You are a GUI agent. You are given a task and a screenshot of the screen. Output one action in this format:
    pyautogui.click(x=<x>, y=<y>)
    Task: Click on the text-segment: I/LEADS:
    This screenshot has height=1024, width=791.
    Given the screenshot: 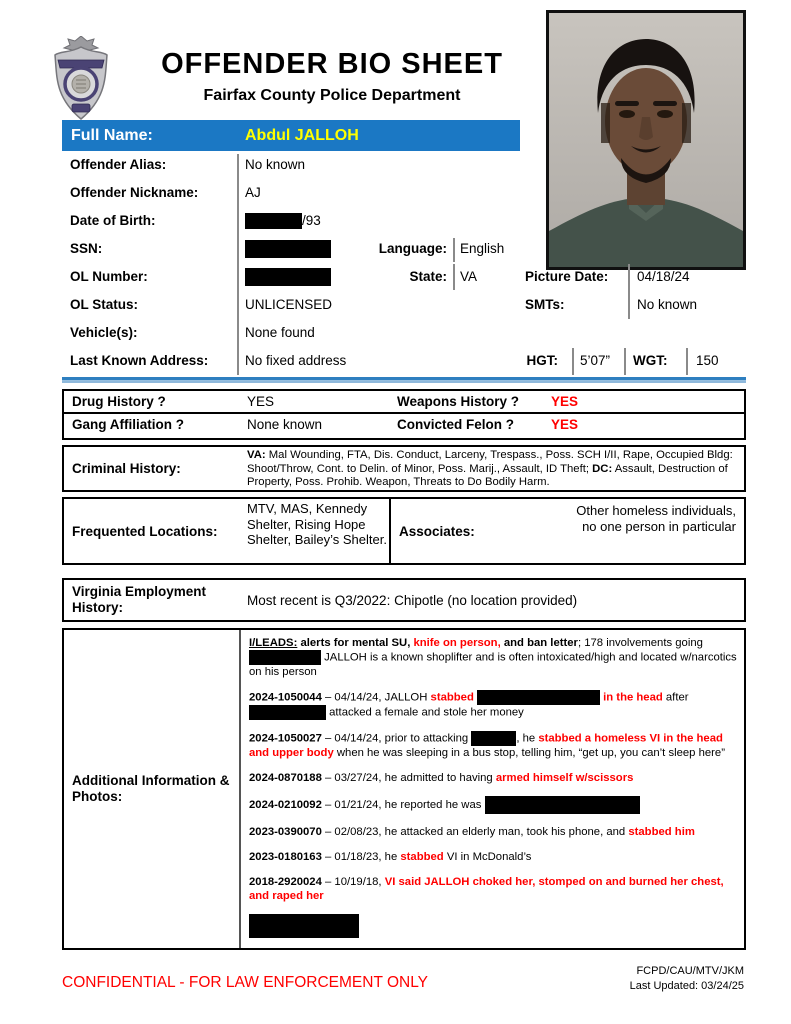 What is the action you would take?
    pyautogui.click(x=273, y=643)
    